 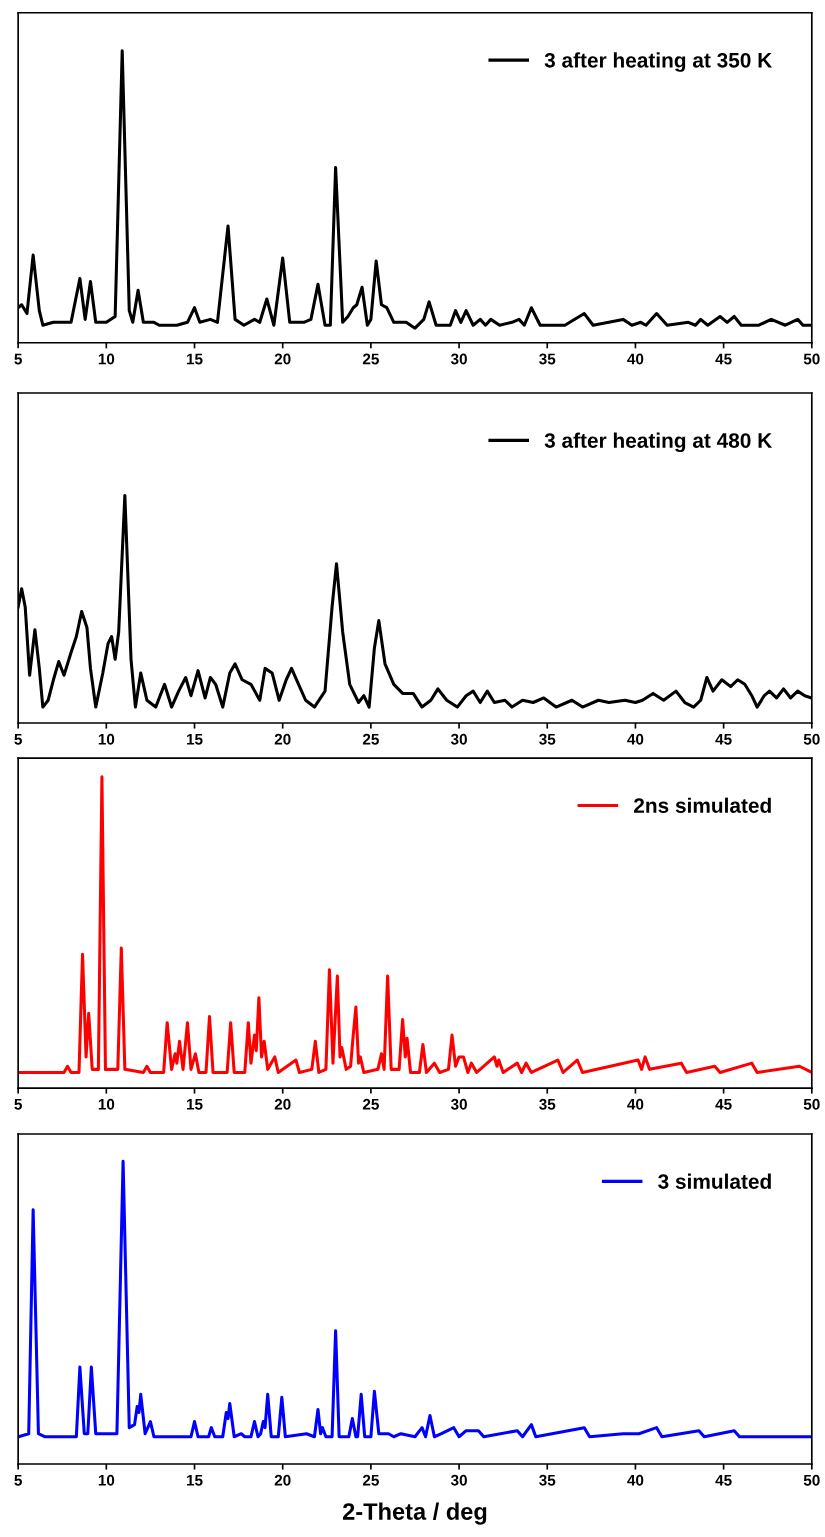 What do you see at coordinates (658, 442) in the screenshot?
I see `legend-label: 3 after heating at 480 K` at bounding box center [658, 442].